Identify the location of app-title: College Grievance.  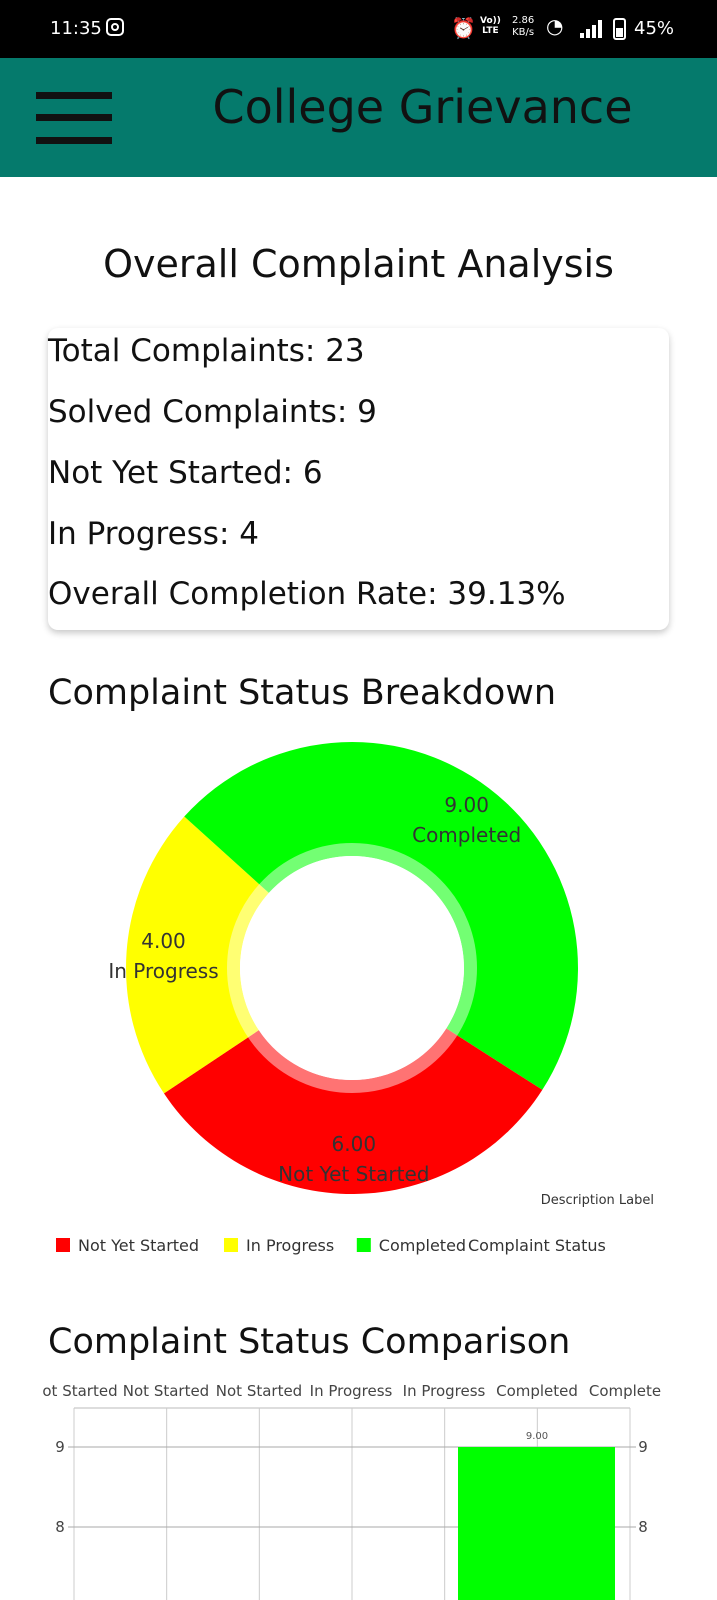
(422, 107).